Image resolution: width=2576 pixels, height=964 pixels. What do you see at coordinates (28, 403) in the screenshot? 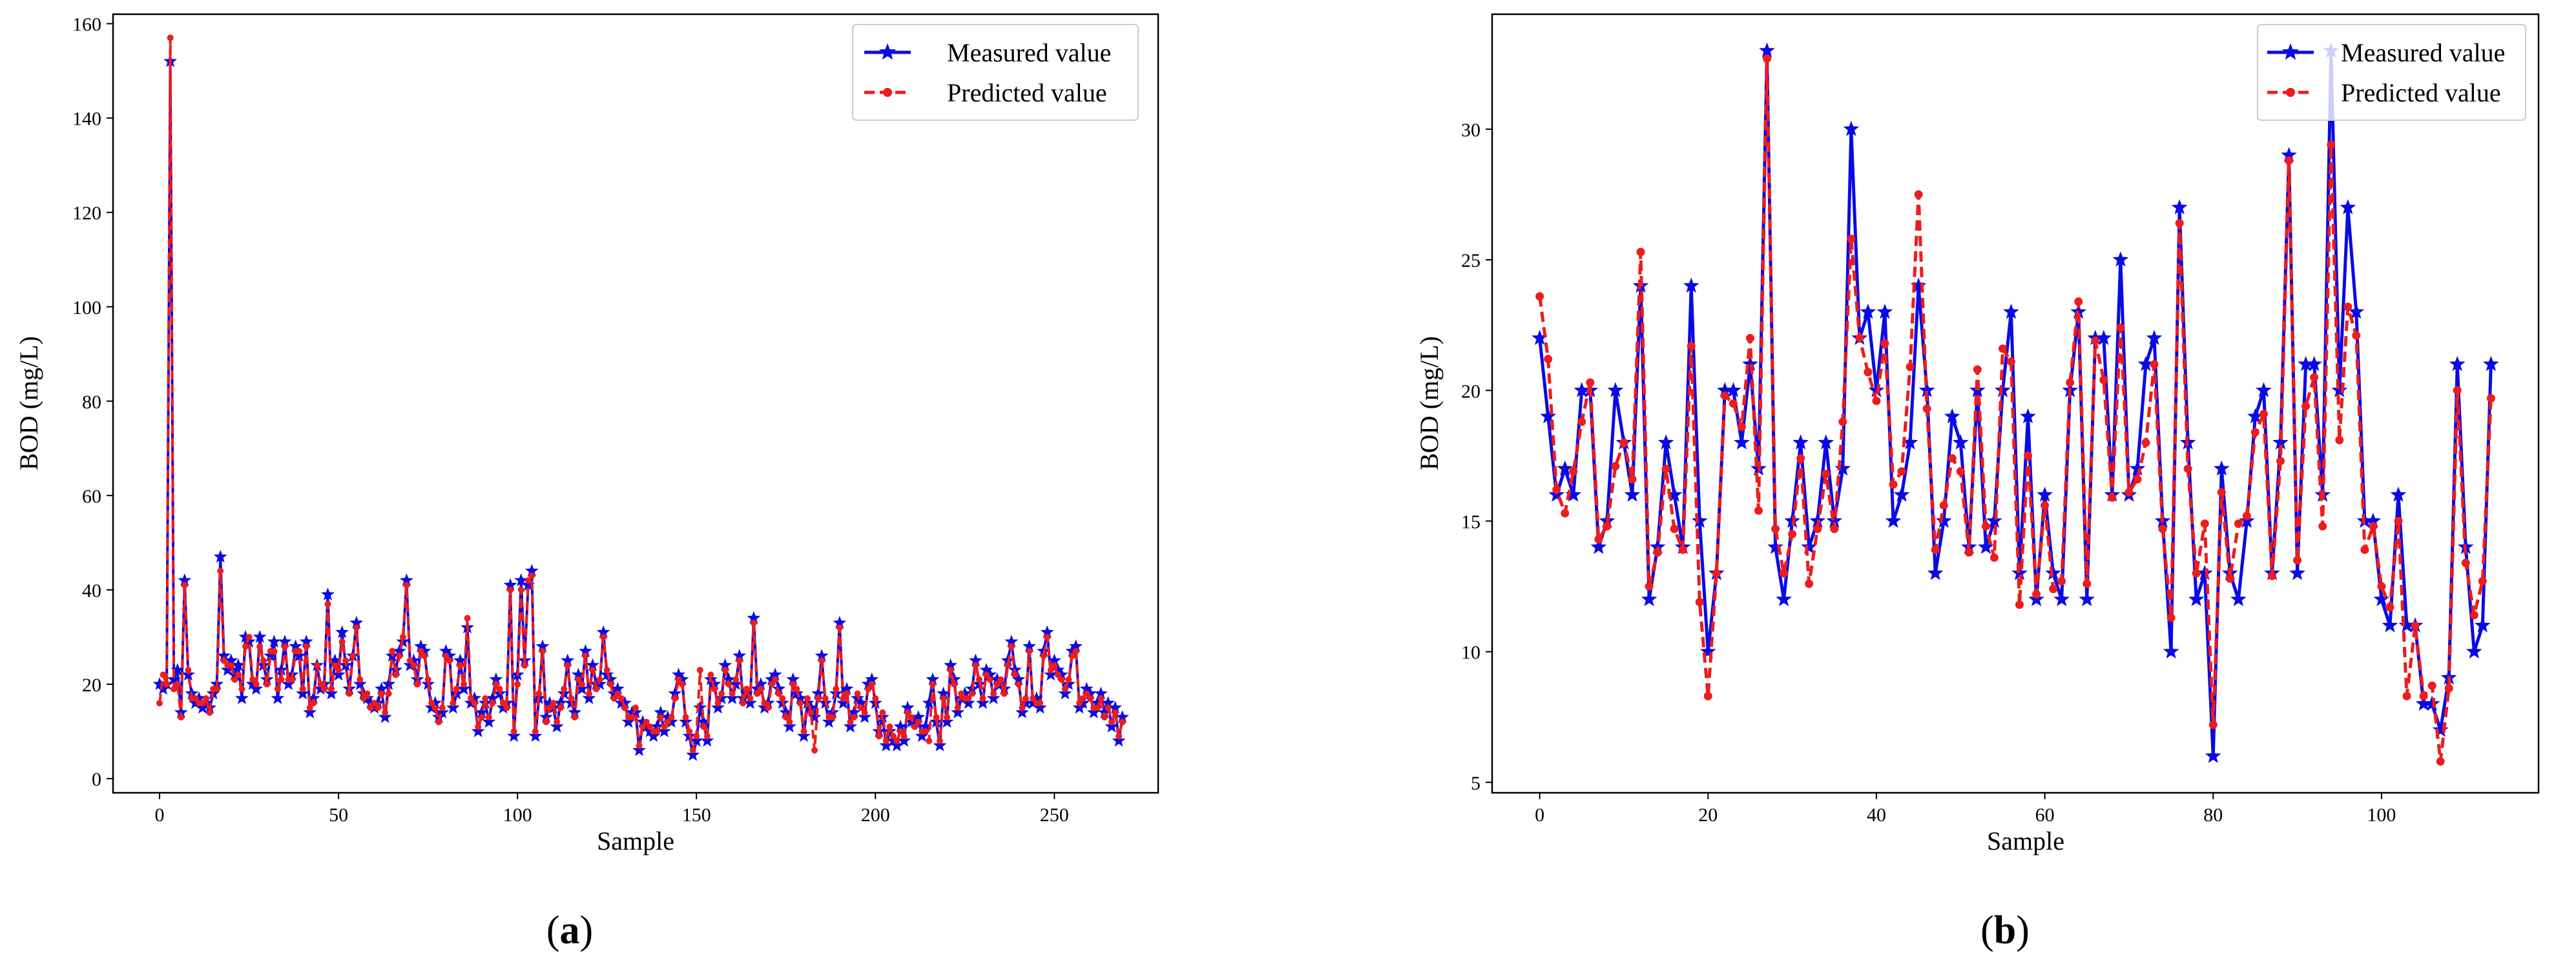
I see `panel-a-y-axis-label: BOD (mg/L)` at bounding box center [28, 403].